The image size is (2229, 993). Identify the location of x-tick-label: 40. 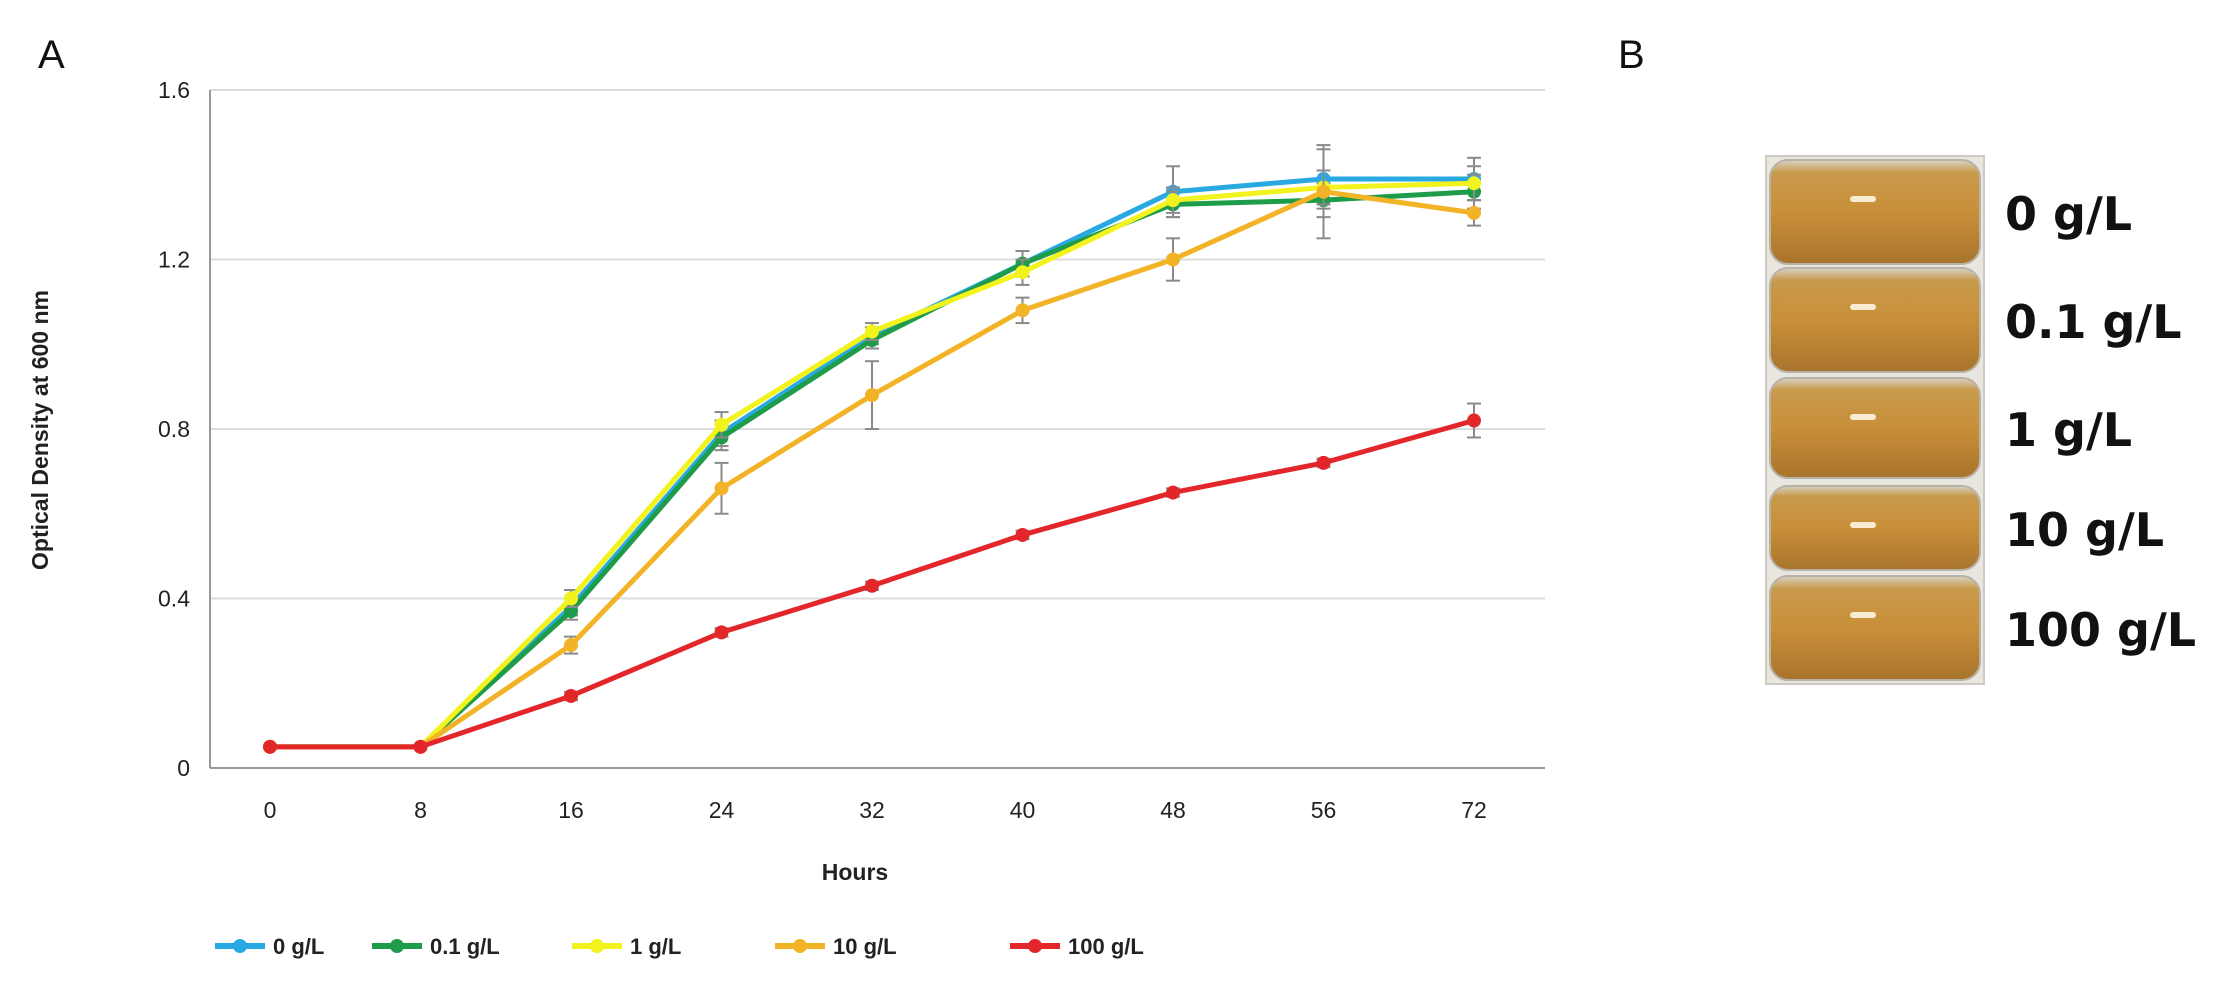
(1023, 810).